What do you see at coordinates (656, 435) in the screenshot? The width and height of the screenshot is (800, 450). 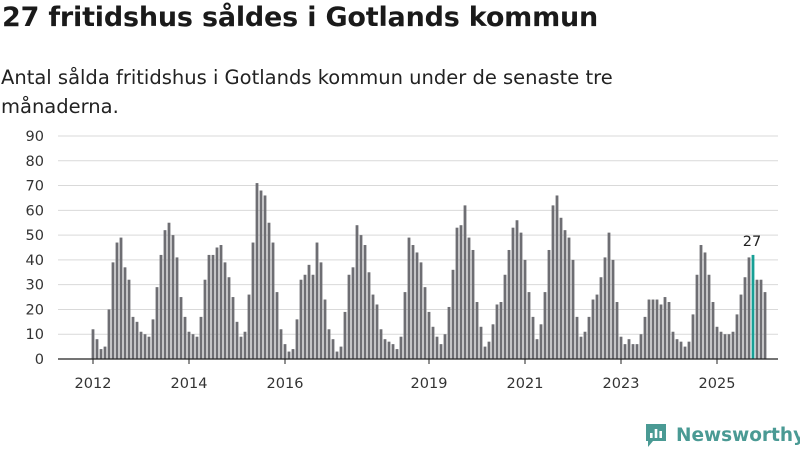 I see `newsworthy-logo-icon` at bounding box center [656, 435].